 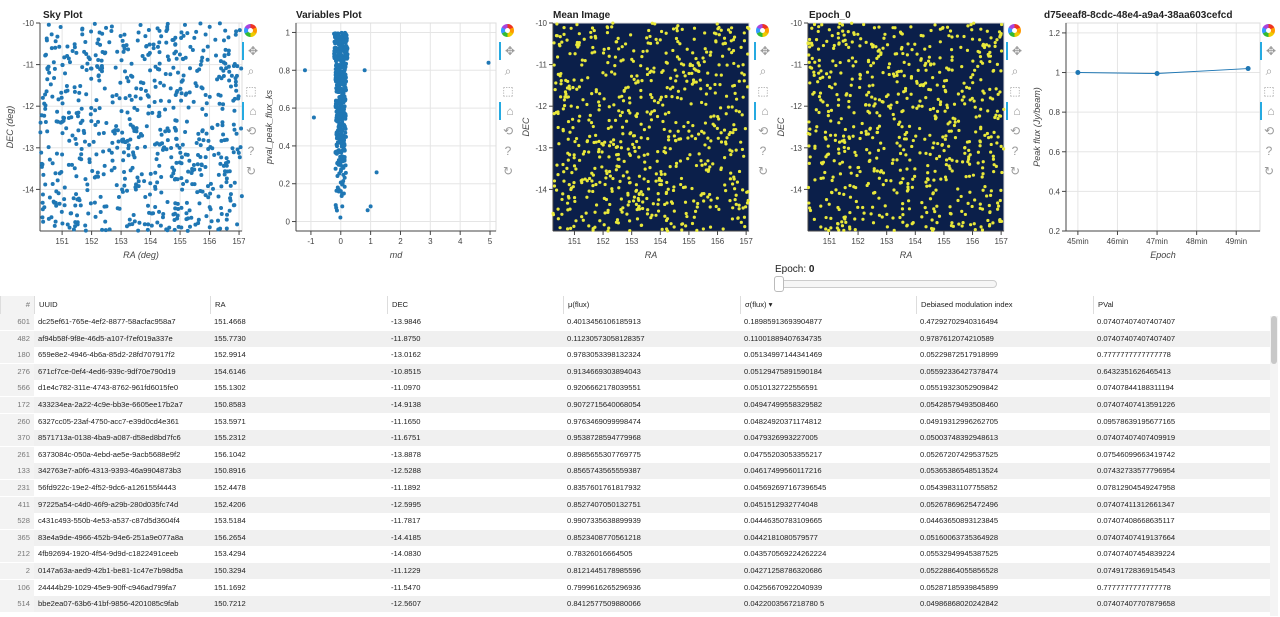 I want to click on table-cell: 0.47292702940316494, so click(x=959, y=321).